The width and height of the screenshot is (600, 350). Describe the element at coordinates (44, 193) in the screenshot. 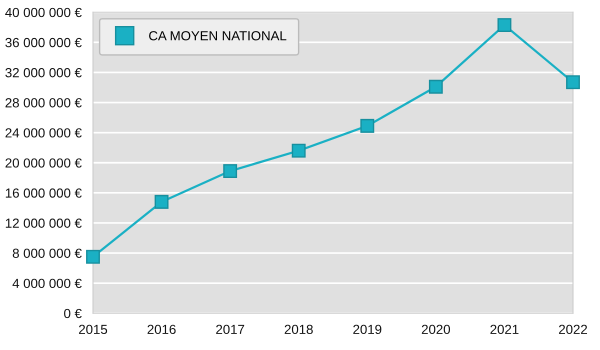

I see `y-tick-label: 16 000 000 €` at that location.